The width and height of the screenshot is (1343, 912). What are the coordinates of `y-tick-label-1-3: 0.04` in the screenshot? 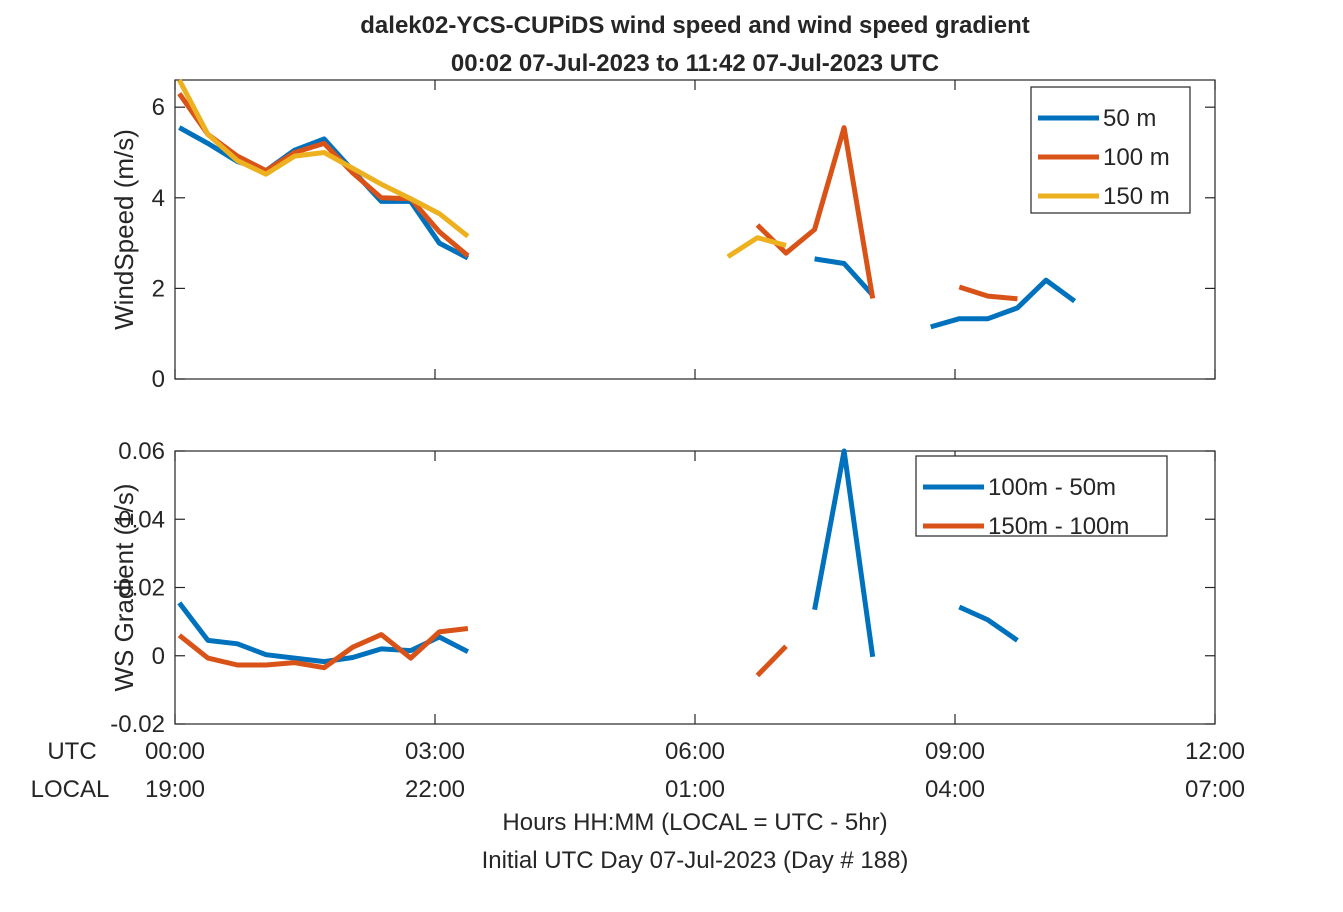 It's located at (141, 519).